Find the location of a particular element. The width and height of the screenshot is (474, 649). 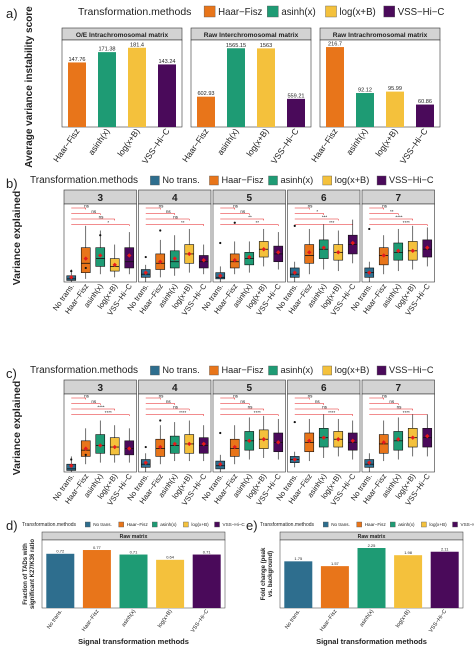

facet-title: Raw matrix is located at coordinates (372, 537).